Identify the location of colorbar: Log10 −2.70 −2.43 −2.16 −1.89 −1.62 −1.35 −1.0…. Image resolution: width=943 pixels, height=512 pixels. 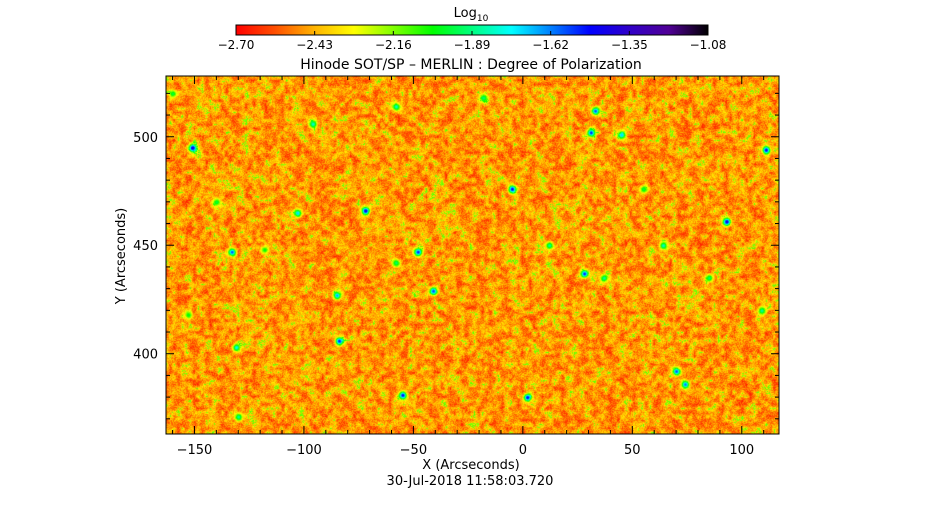
(472, 29).